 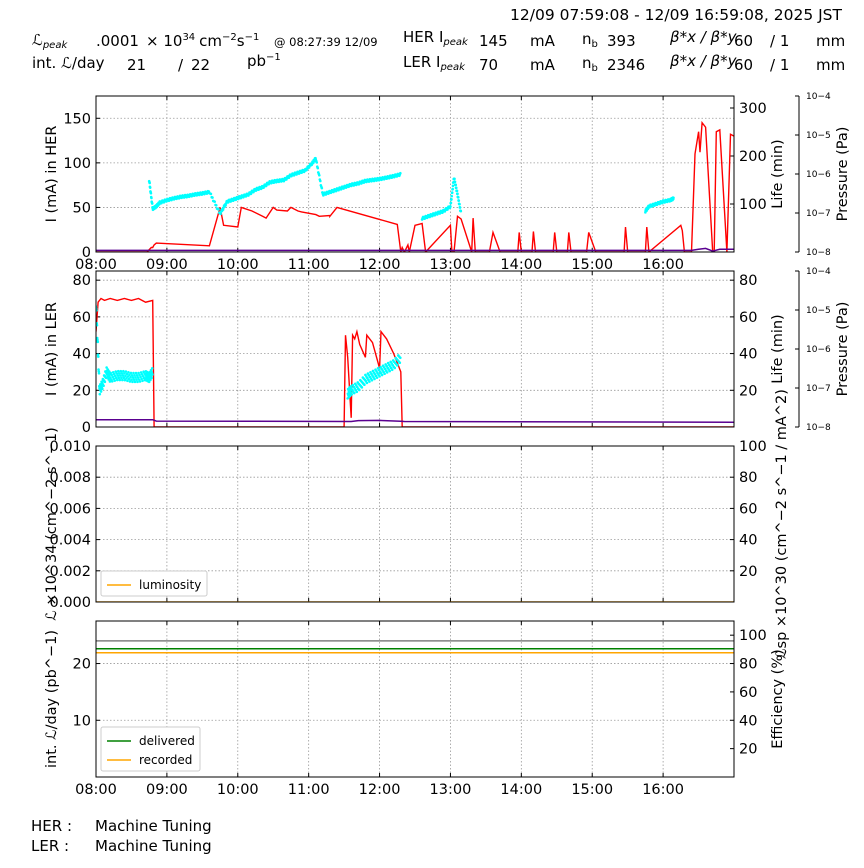 I want to click on x-tick-label: 15:00, so click(x=592, y=790).